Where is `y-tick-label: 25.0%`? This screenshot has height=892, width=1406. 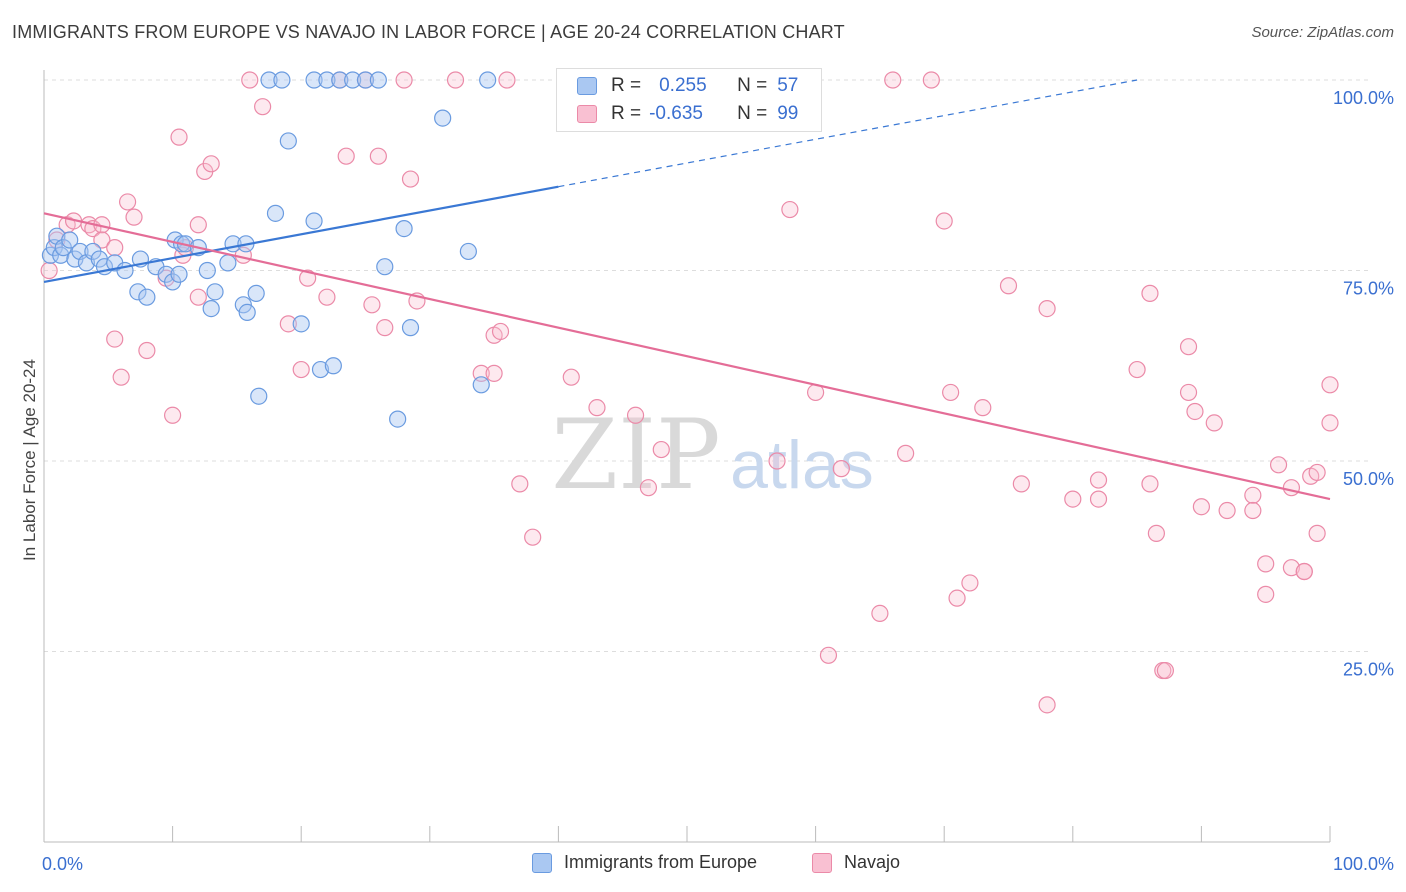
y-tick-label: 25.0% is located at coordinates (1368, 670).